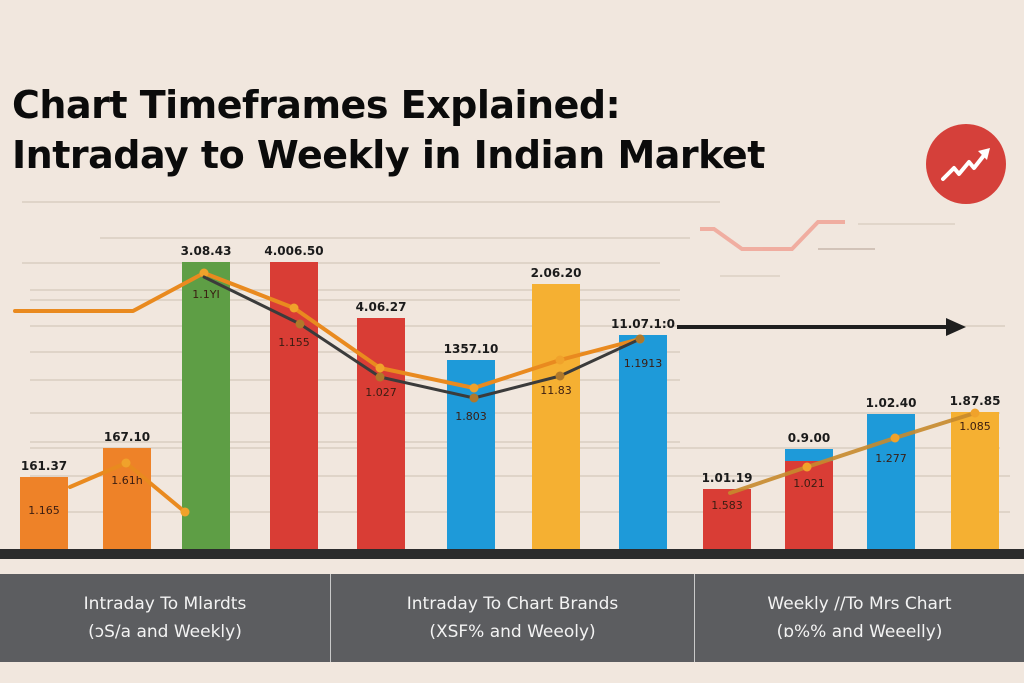  What do you see at coordinates (727, 505) in the screenshot?
I see `bar-inner-label: 1.583` at bounding box center [727, 505].